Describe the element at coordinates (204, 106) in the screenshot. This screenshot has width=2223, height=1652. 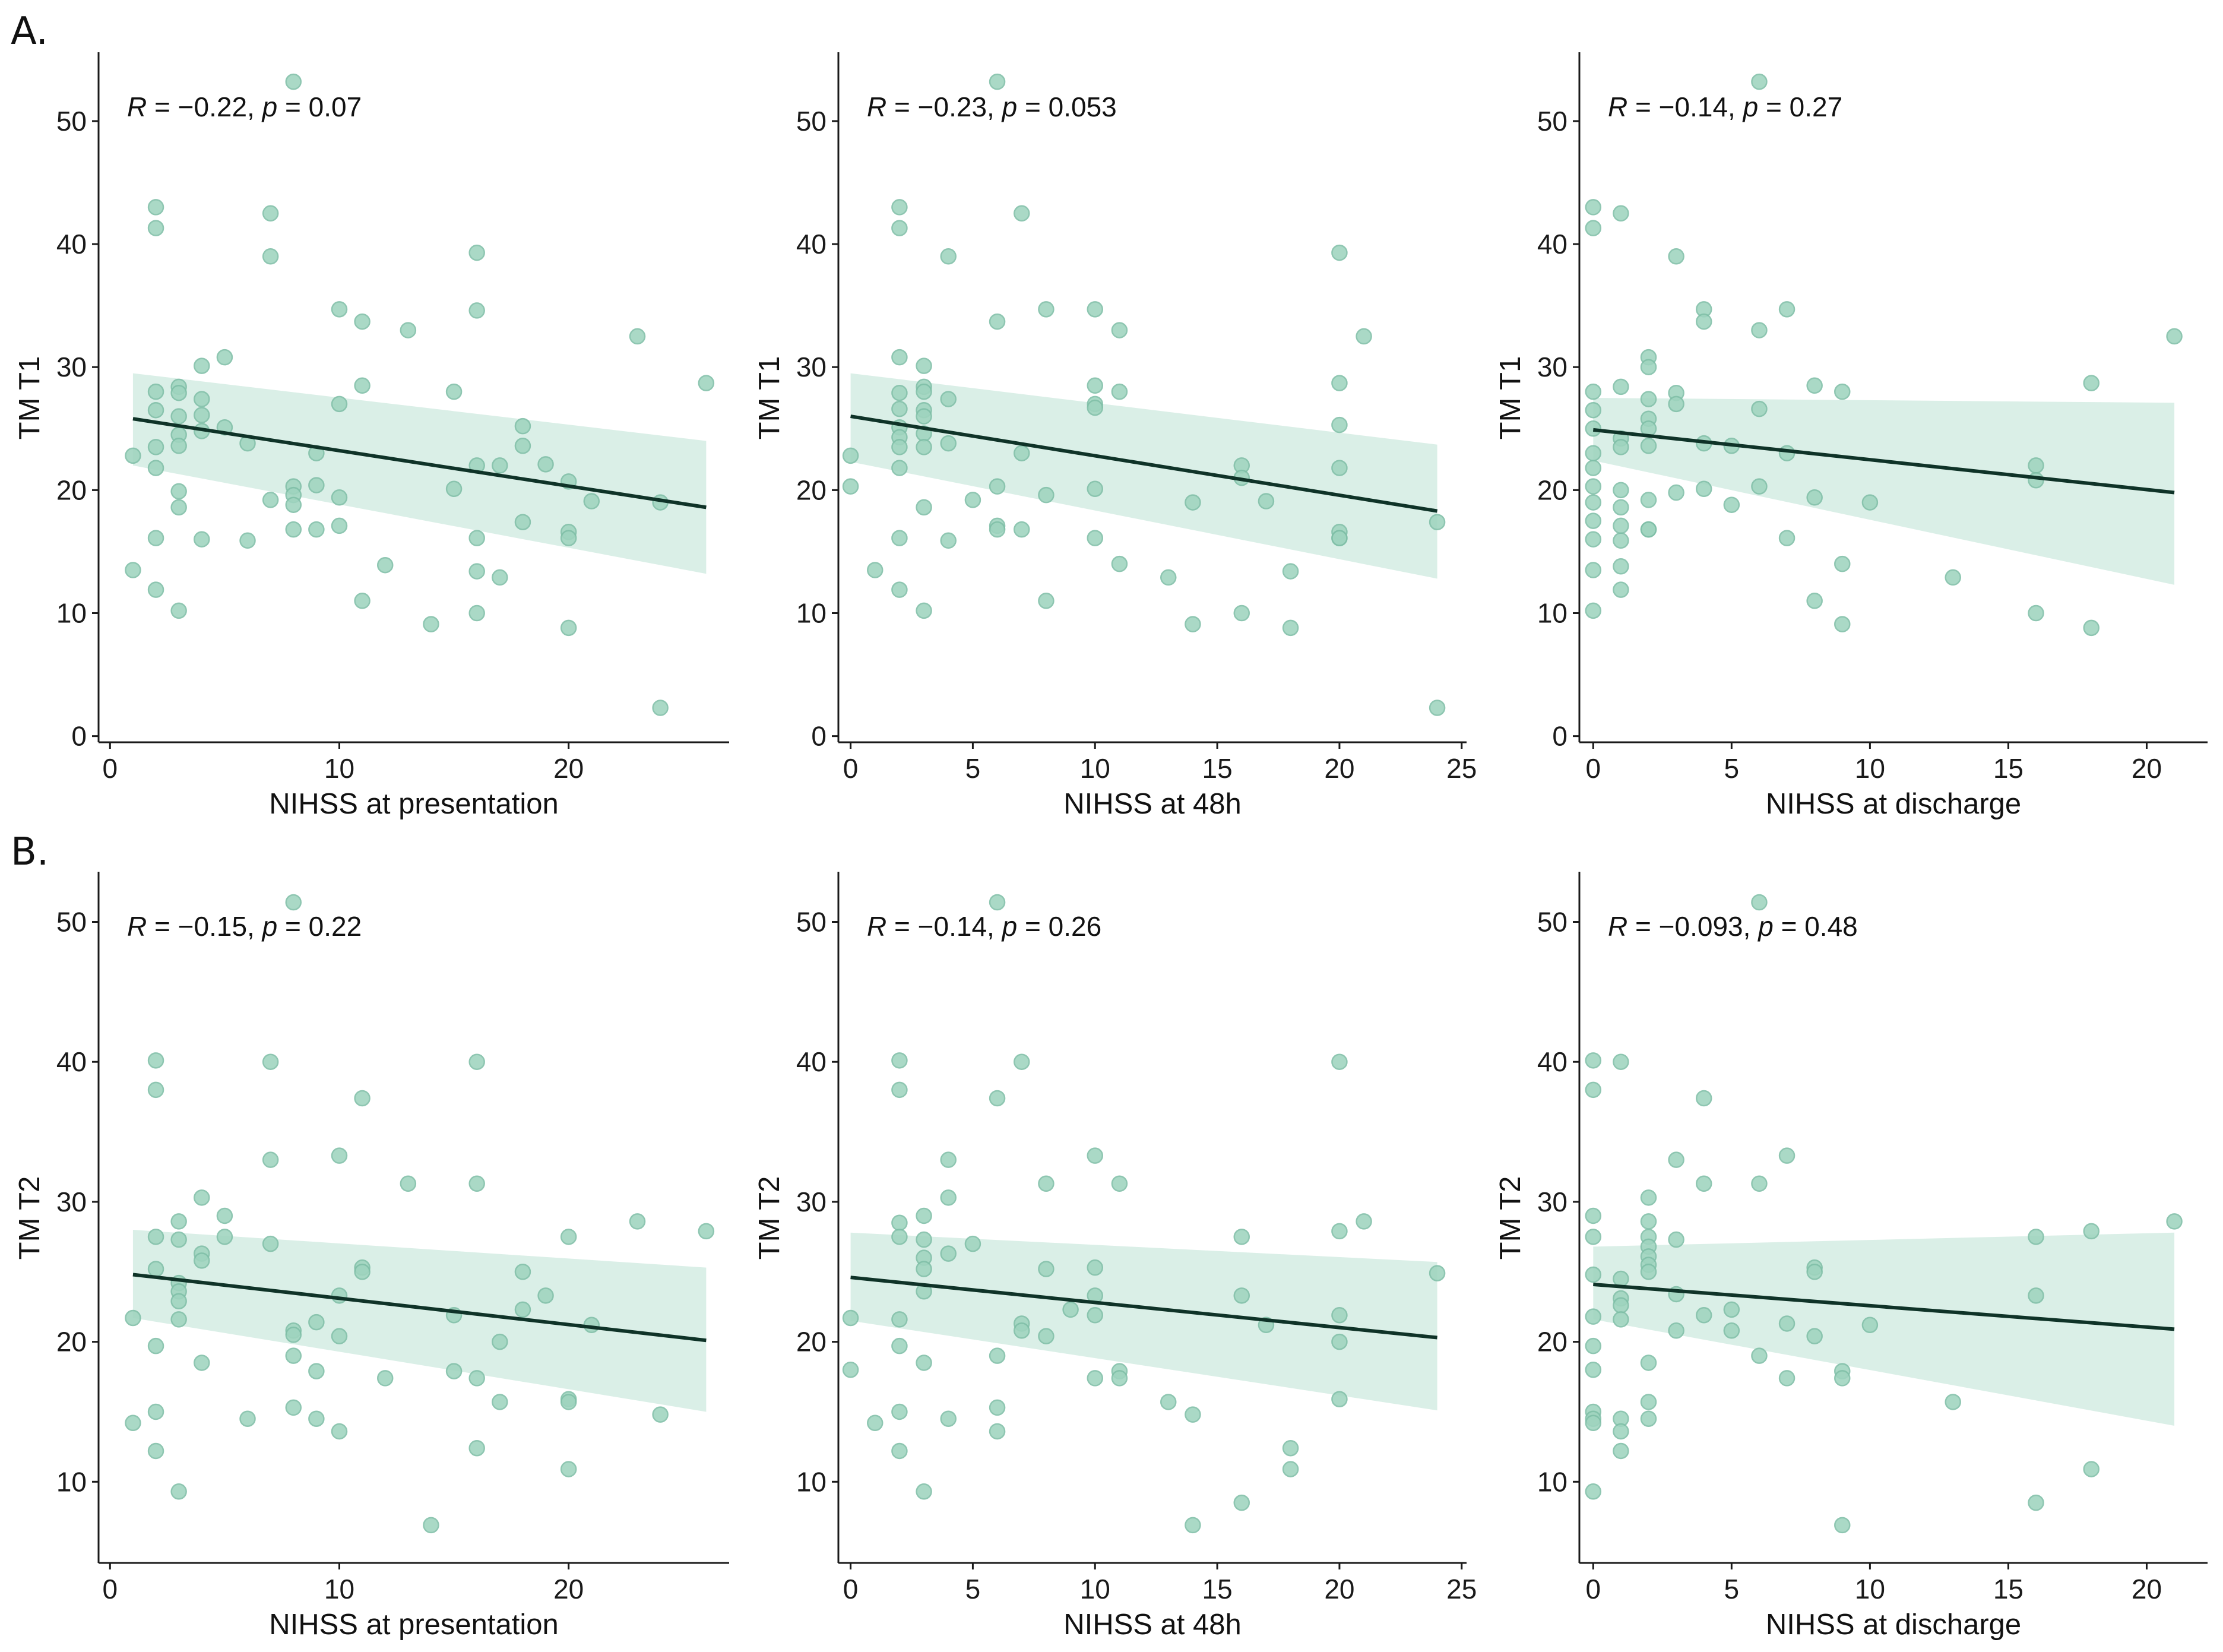
I see `r-value: = −0.22,` at that location.